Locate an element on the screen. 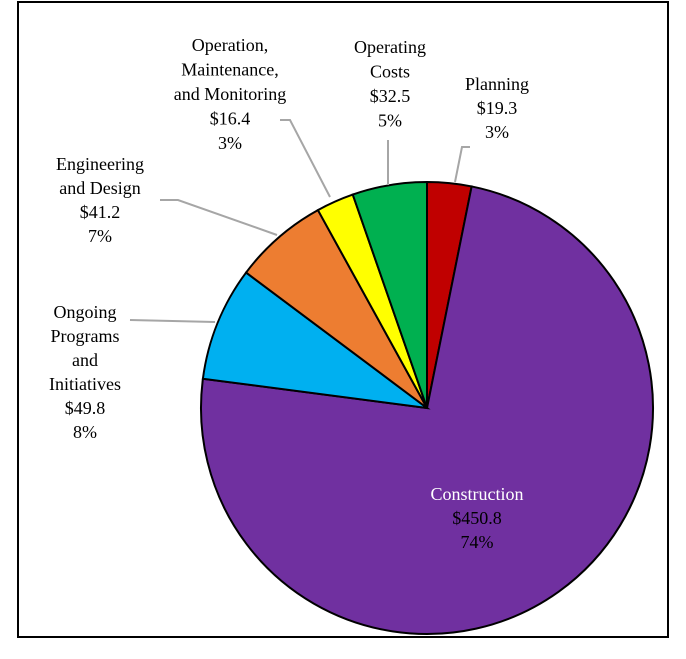 The height and width of the screenshot is (659, 686). slice-label: Operation, Maintenance, and Monitoring is located at coordinates (230, 69).